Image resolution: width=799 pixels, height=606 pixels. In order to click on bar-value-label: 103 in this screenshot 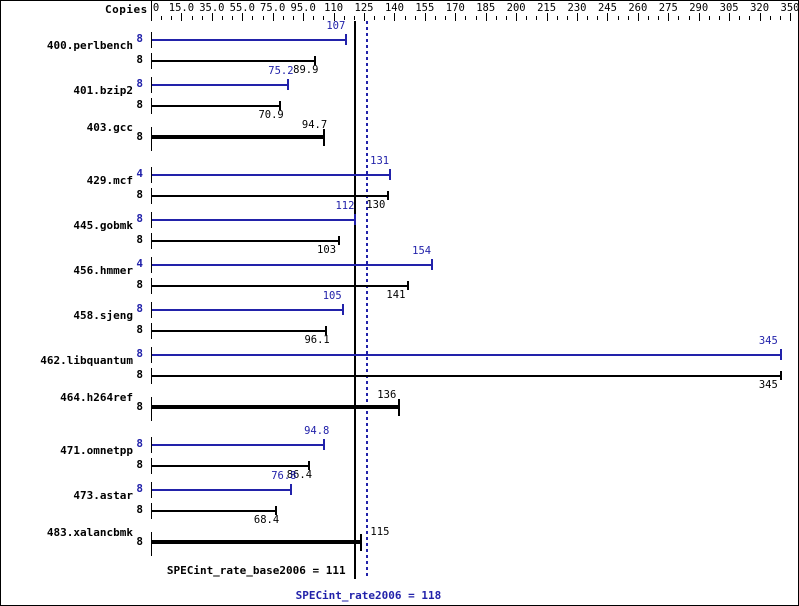, I will do `click(327, 250)`.